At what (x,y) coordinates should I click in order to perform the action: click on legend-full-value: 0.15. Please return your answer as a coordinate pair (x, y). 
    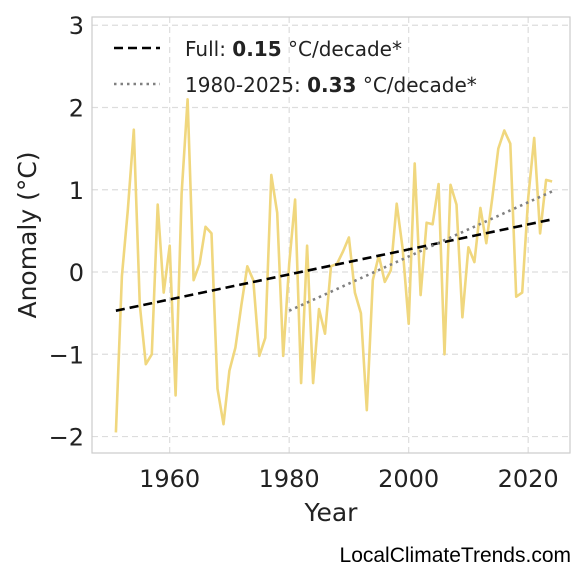
    Looking at the image, I should click on (256, 49).